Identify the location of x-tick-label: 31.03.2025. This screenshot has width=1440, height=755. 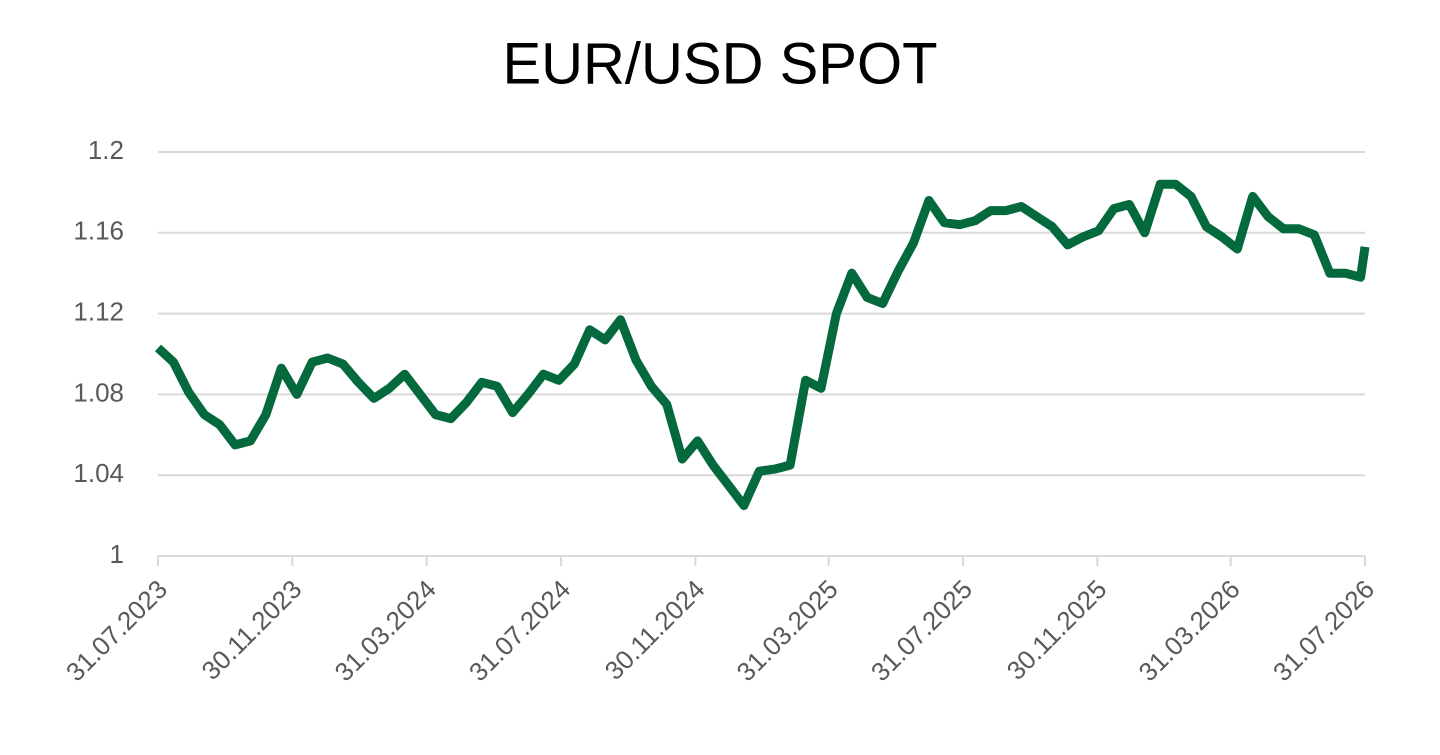
(787, 630).